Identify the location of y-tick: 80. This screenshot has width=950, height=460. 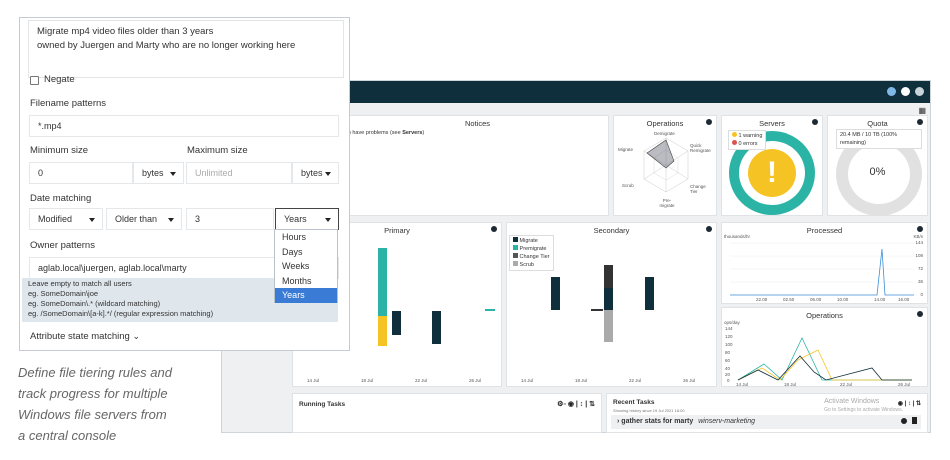
(728, 352).